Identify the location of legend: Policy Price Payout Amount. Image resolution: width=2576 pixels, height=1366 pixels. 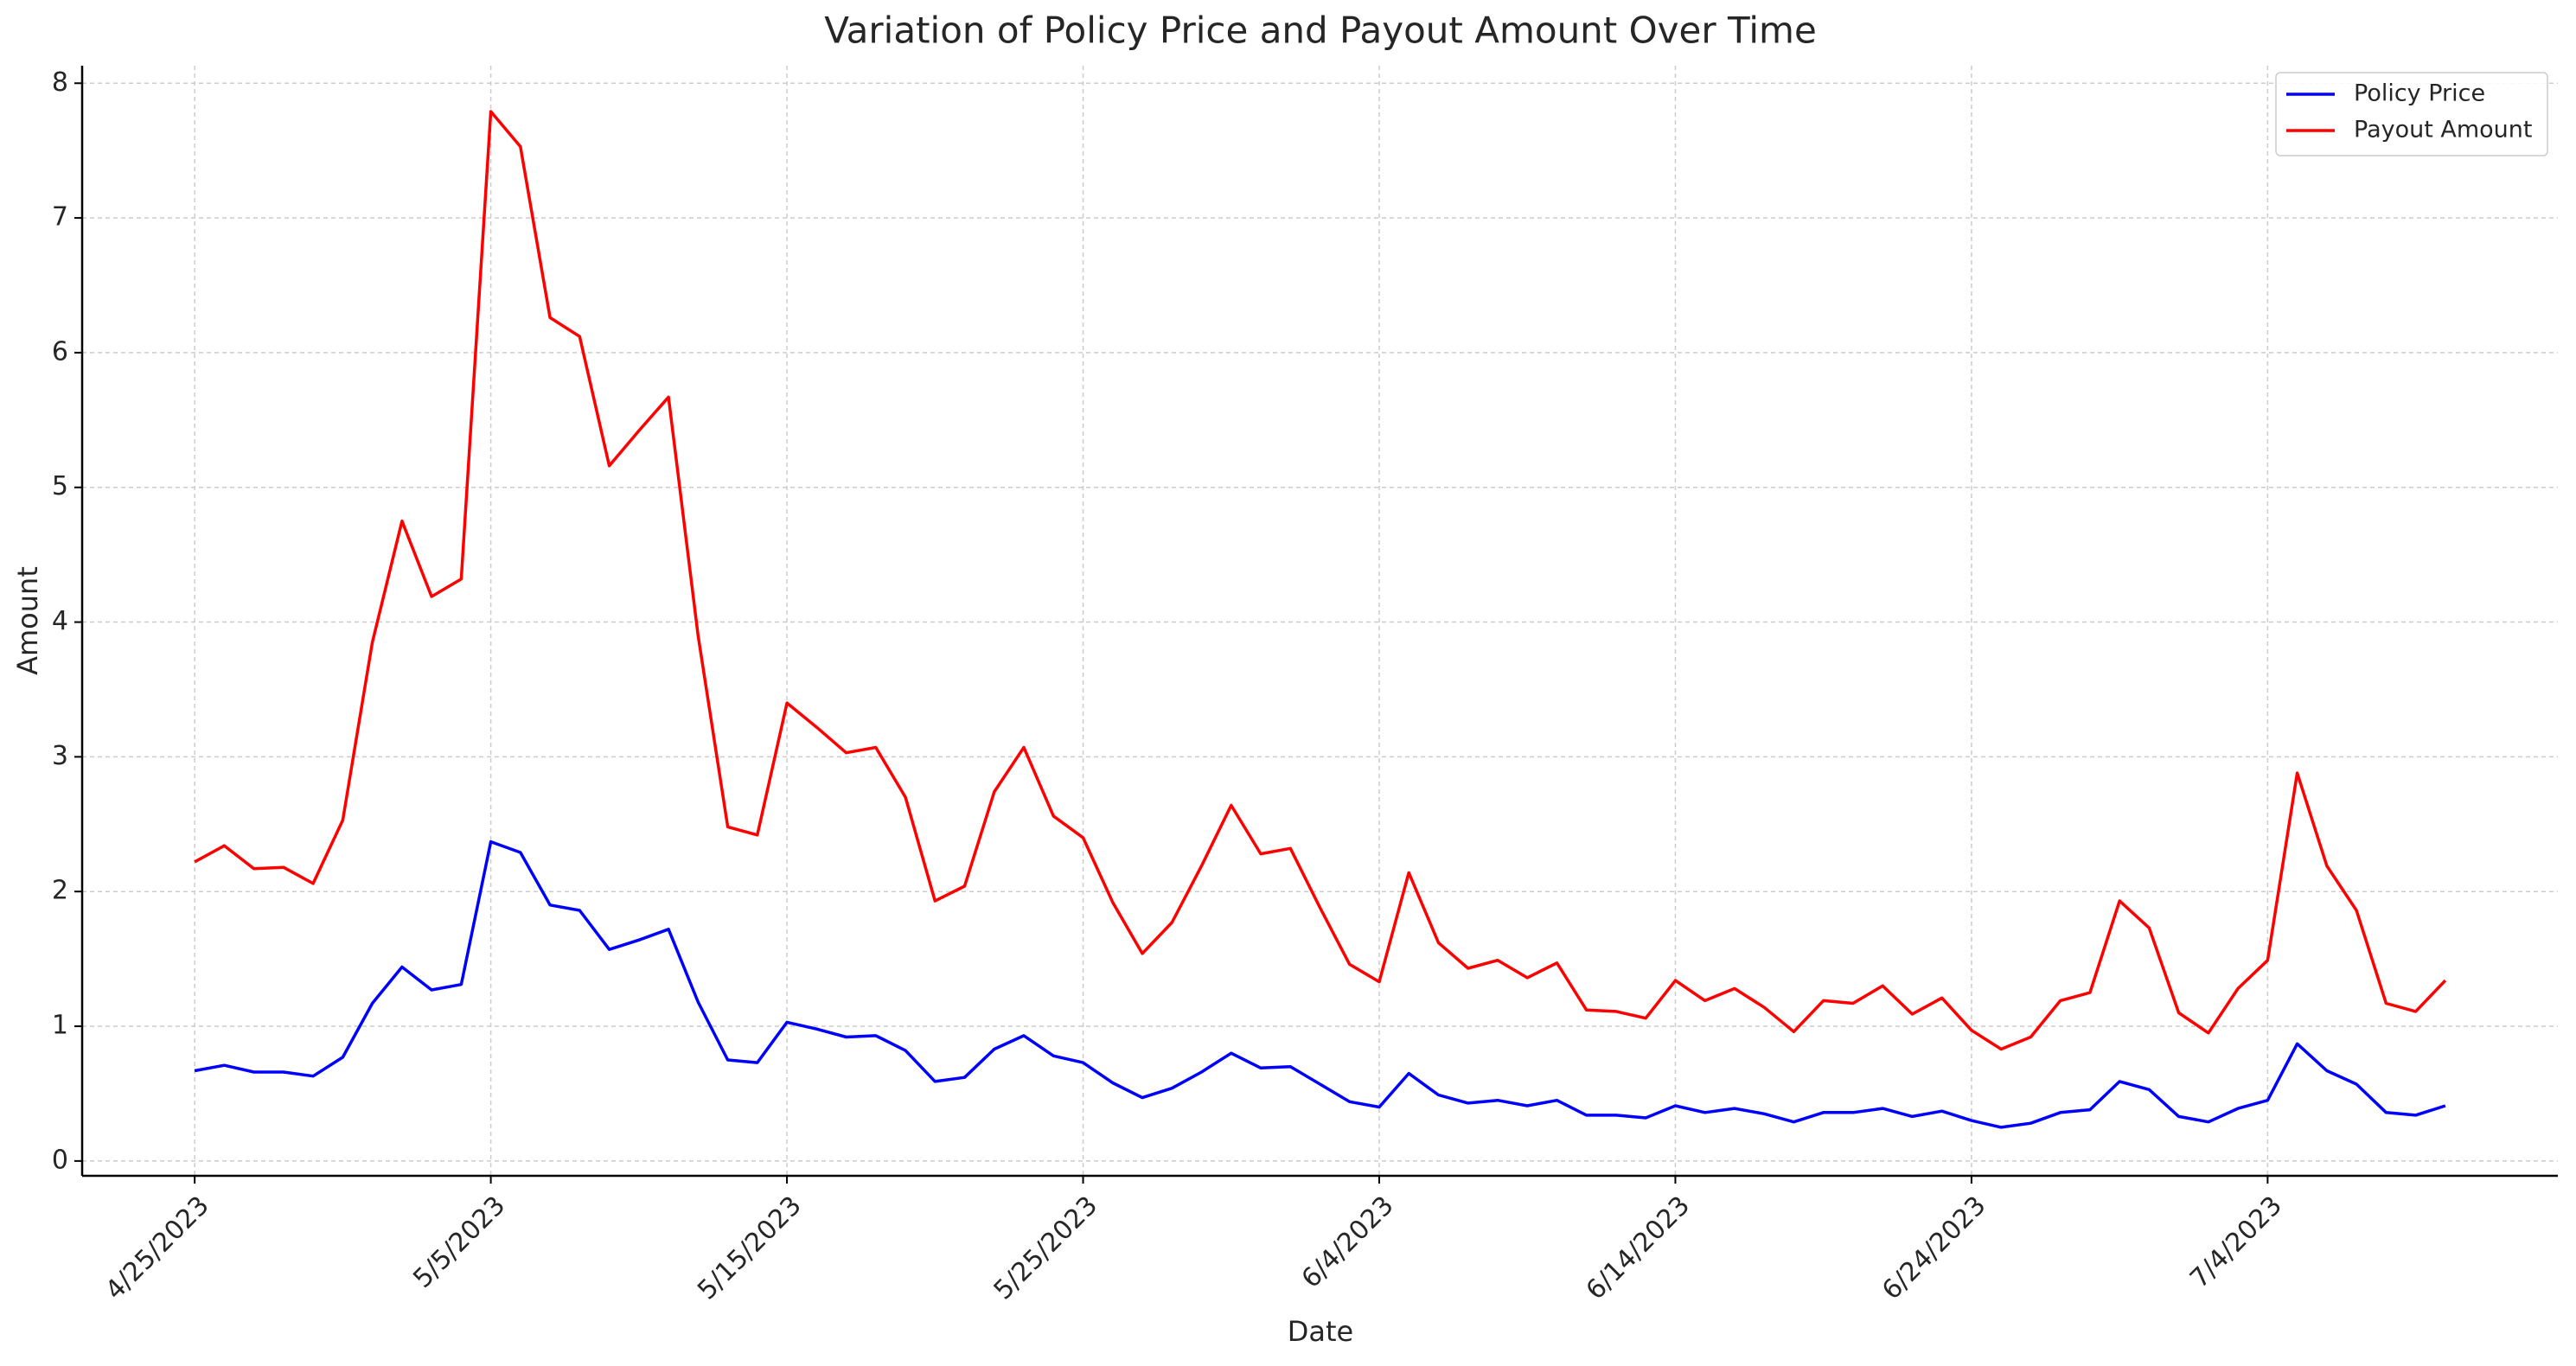
(2411, 114).